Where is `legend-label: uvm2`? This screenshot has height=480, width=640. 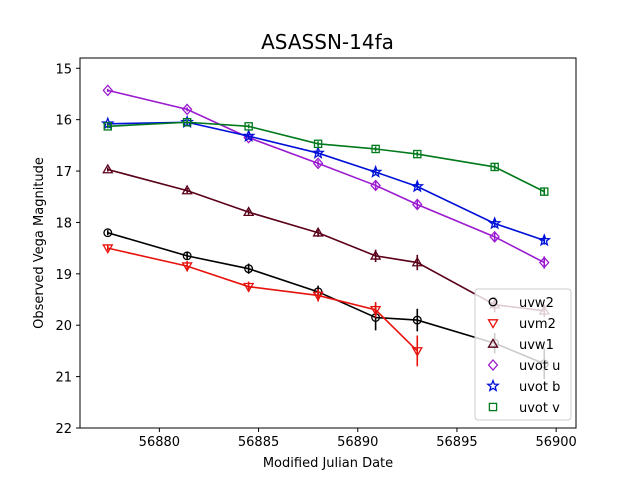
legend-label: uvm2 is located at coordinates (537, 324).